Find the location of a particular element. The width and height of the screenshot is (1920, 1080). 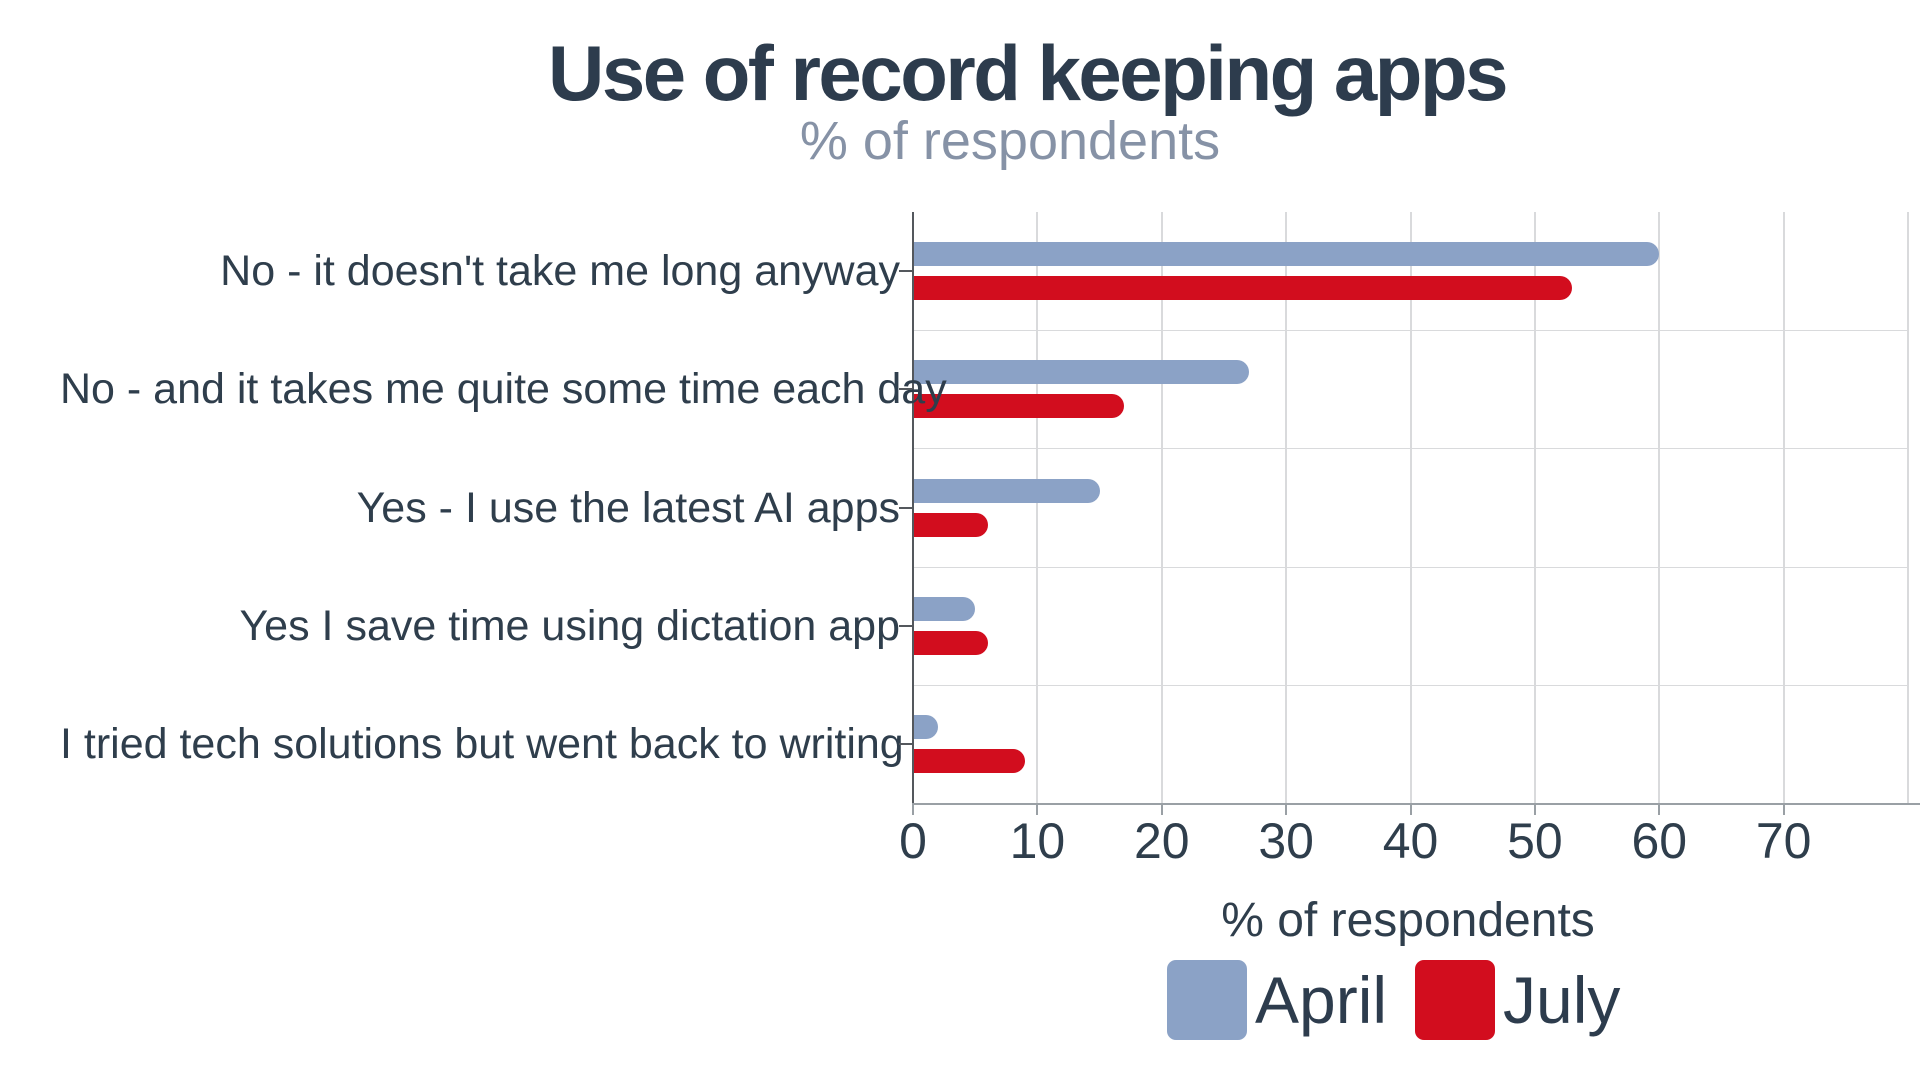

legend: April July is located at coordinates (1396, 1000).